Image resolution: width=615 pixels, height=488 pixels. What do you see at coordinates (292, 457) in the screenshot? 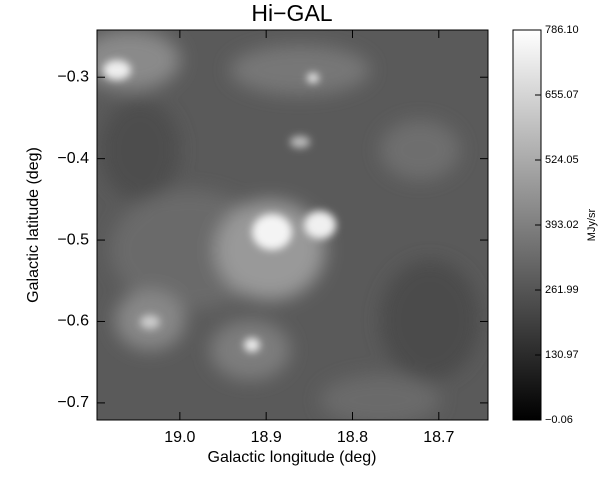
I see `x-axis-label: Galactic longitude (deg)` at bounding box center [292, 457].